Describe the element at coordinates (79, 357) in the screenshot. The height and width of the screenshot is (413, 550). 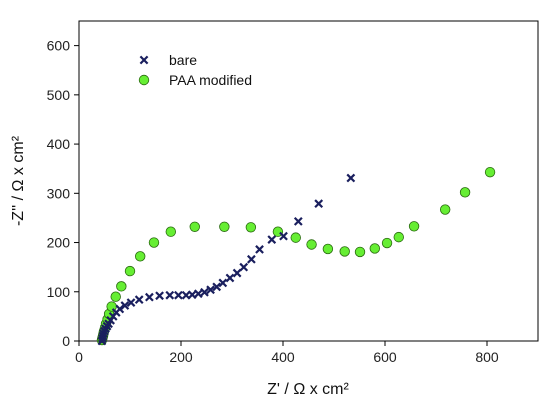
I see `x-tick-label: 0` at that location.